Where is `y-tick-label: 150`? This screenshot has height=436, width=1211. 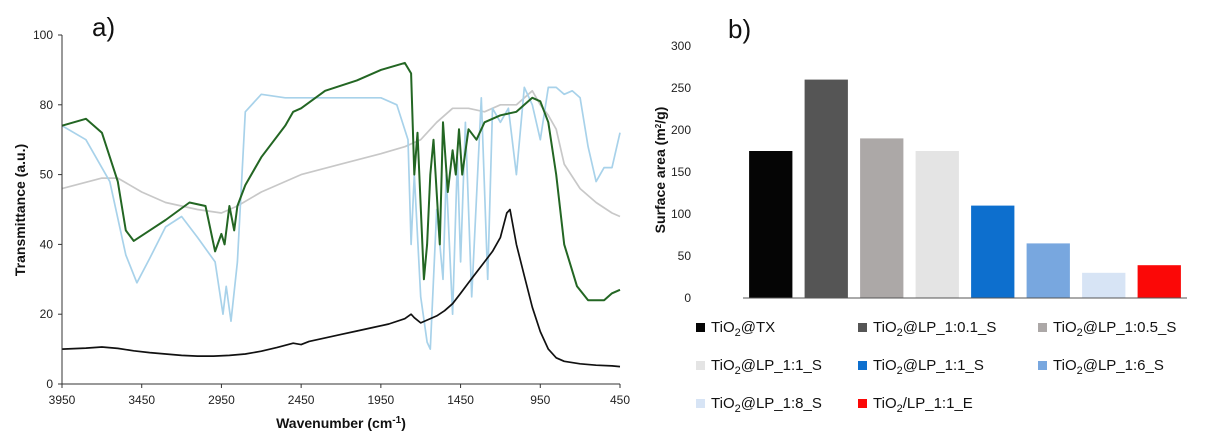 y-tick-label: 150 is located at coordinates (681, 172).